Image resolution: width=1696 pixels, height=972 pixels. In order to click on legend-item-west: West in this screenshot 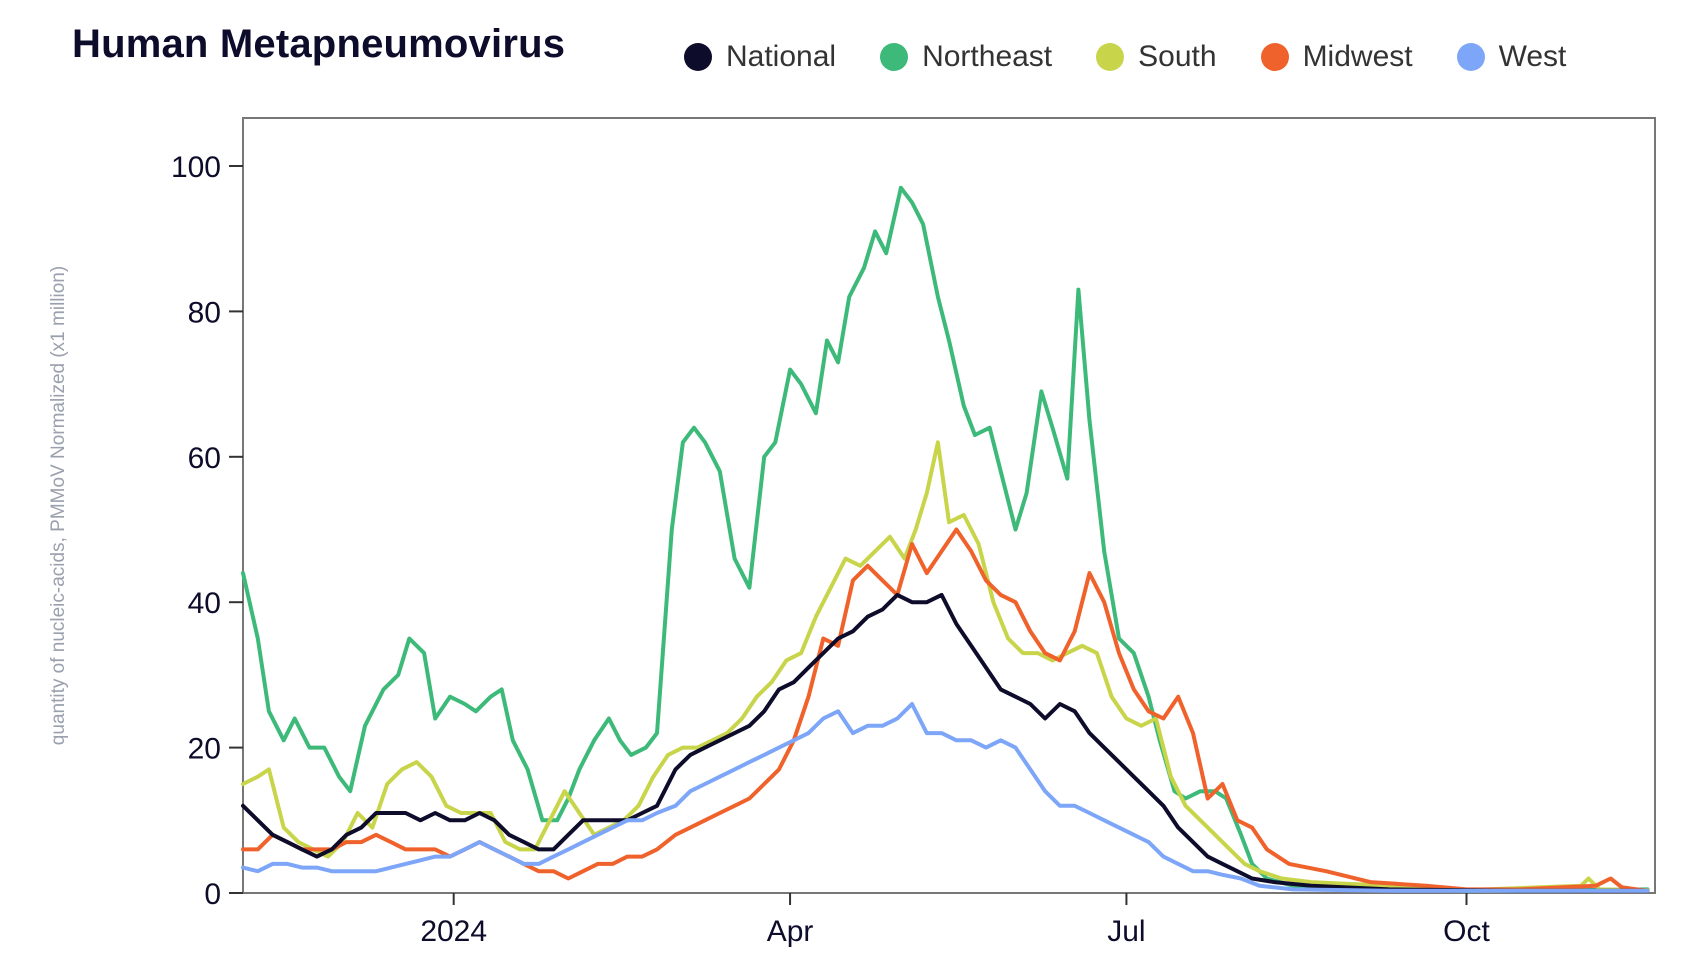, I will do `click(1511, 57)`.